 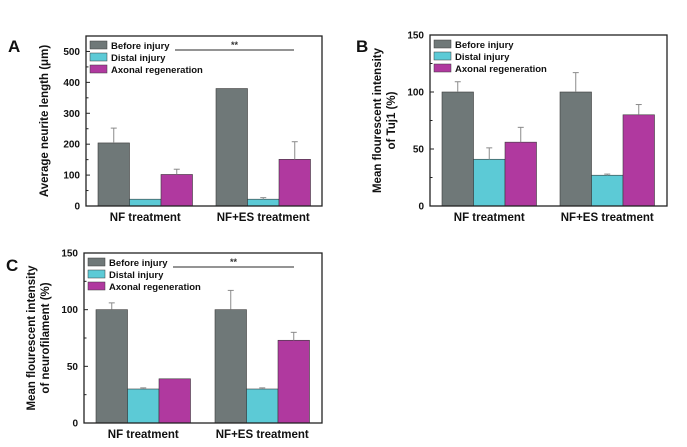 I want to click on y-tick-label: 500, so click(x=71, y=52).